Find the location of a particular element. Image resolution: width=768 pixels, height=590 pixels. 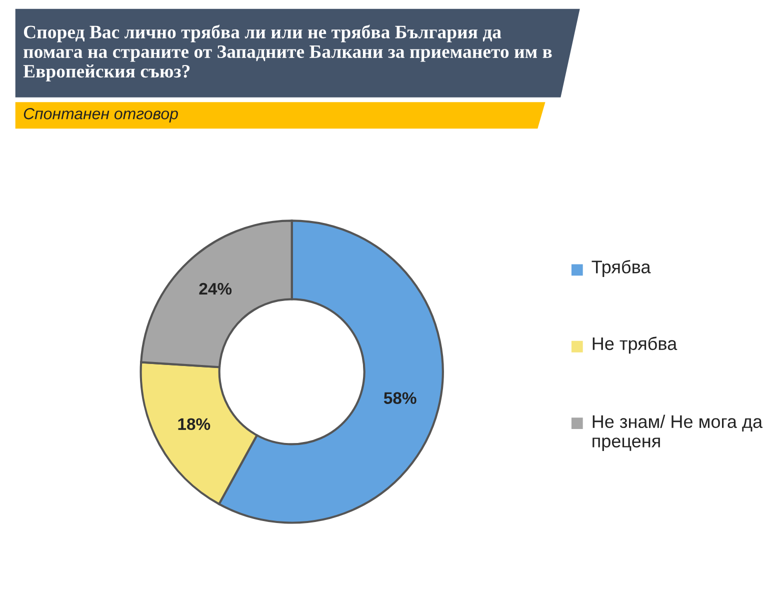

legend-label: Трябва is located at coordinates (621, 268).